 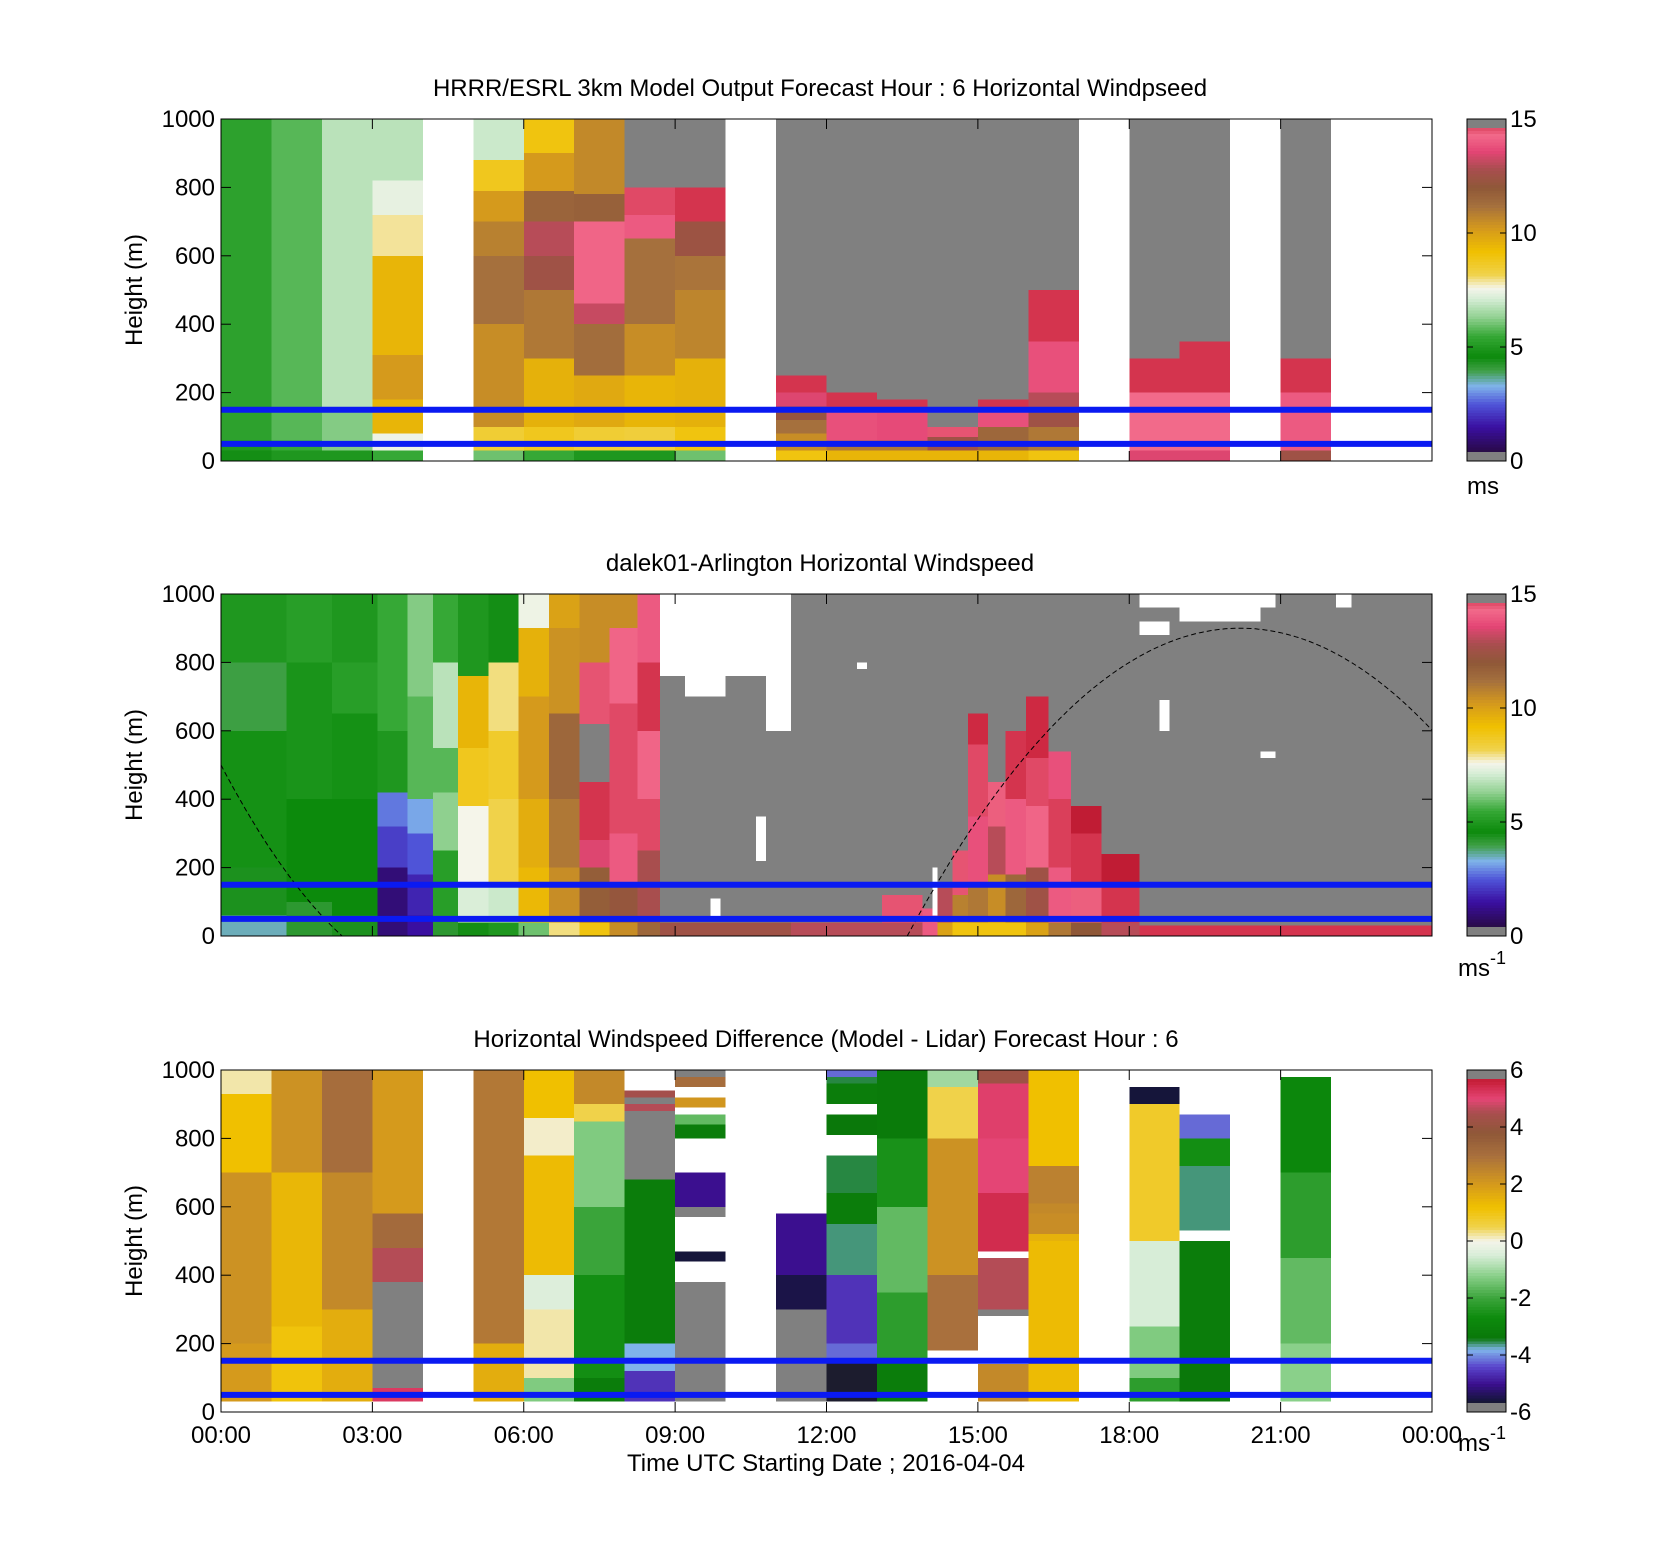 I want to click on x-tick-label: 15:00, so click(x=978, y=1435).